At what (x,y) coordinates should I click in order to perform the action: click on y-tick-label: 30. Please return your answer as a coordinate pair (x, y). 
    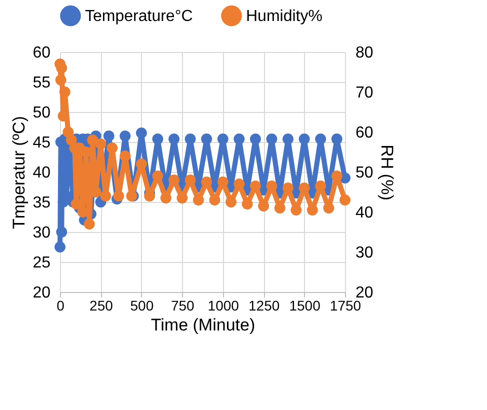
    Looking at the image, I should click on (41, 233).